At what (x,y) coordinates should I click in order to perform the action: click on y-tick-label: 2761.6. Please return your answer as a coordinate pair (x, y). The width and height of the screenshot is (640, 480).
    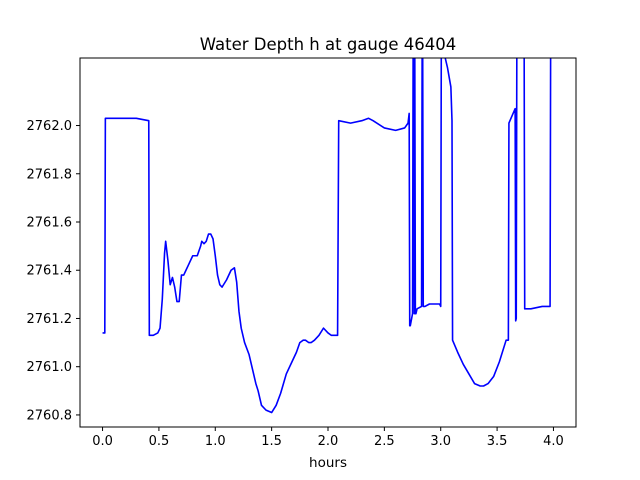
    Looking at the image, I should click on (50, 223).